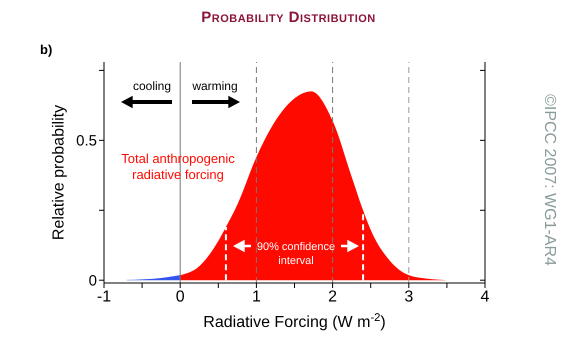 This screenshot has width=577, height=342. What do you see at coordinates (86, 141) in the screenshot?
I see `y-tick-label: 0.5` at bounding box center [86, 141].